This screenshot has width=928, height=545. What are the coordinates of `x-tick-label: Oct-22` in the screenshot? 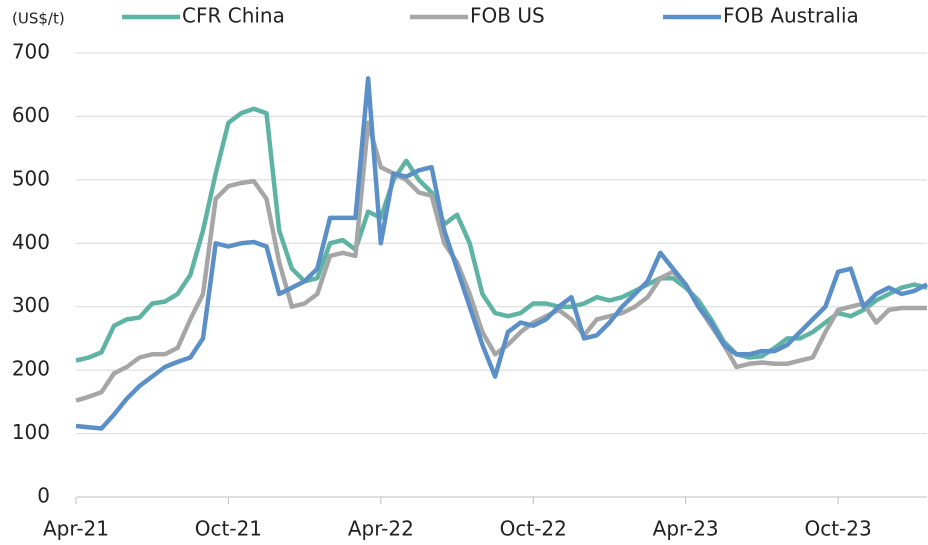 It's located at (533, 529).